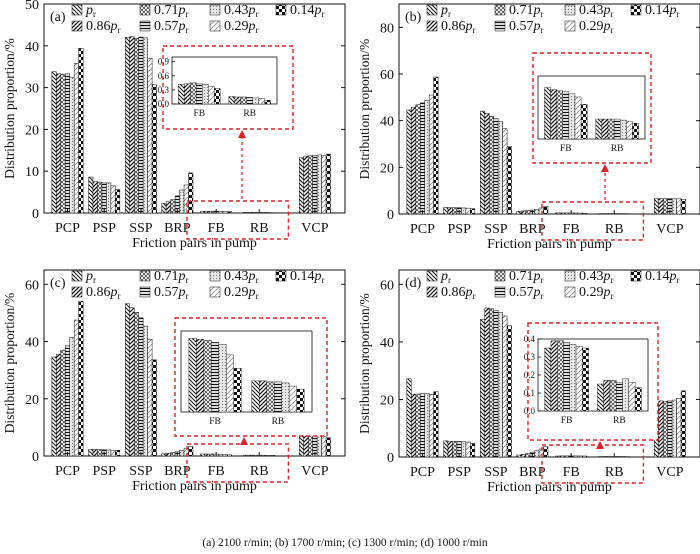 The width and height of the screenshot is (700, 554). What do you see at coordinates (238, 220) in the screenshot?
I see `highlight-box` at bounding box center [238, 220].